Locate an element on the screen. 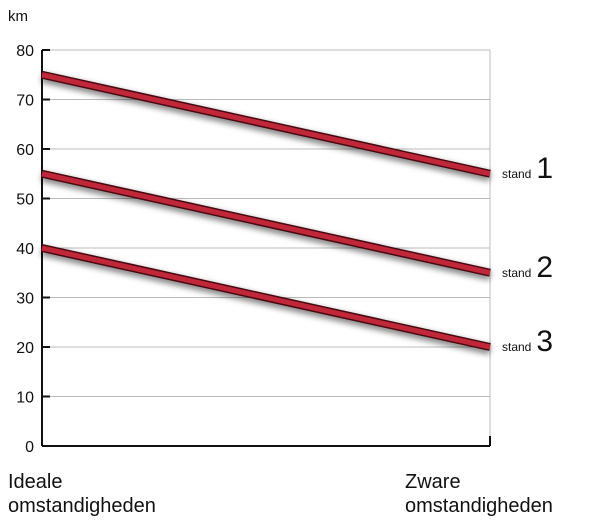  series-label-3: stand 3 is located at coordinates (527, 342).